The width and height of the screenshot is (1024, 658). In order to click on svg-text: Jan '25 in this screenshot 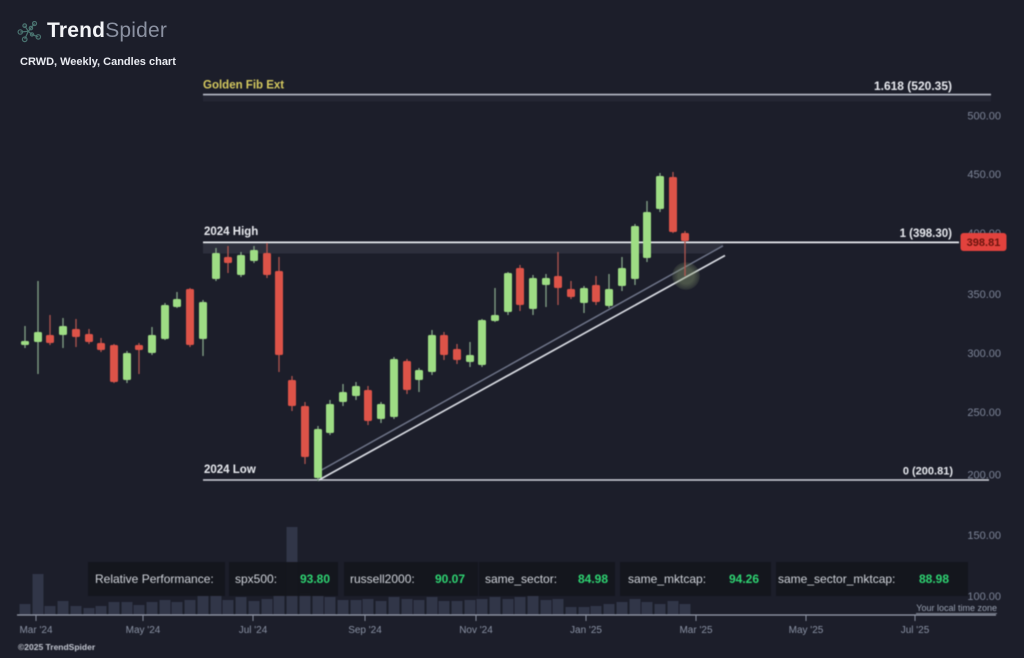, I will do `click(586, 630)`.